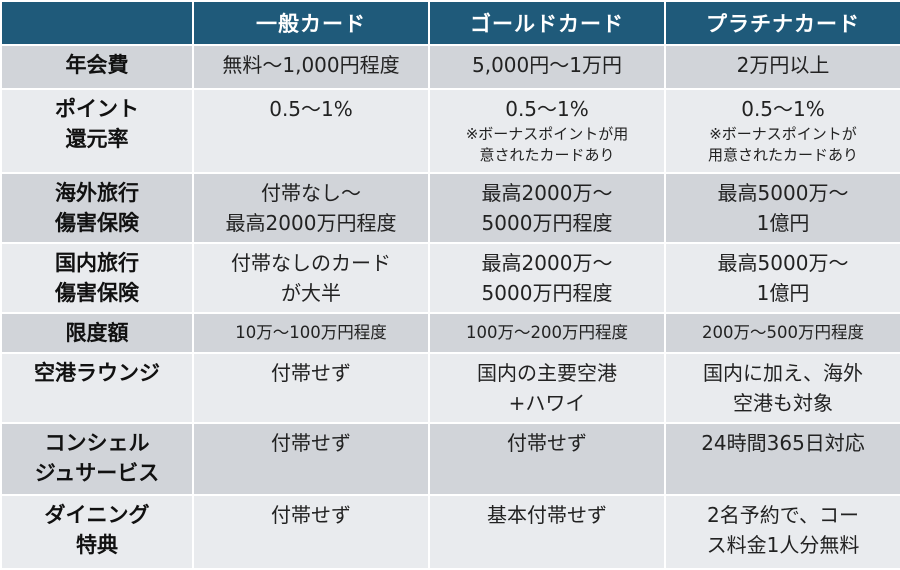  I want to click on cell-general: 無料〜1,000円程度, so click(311, 67).